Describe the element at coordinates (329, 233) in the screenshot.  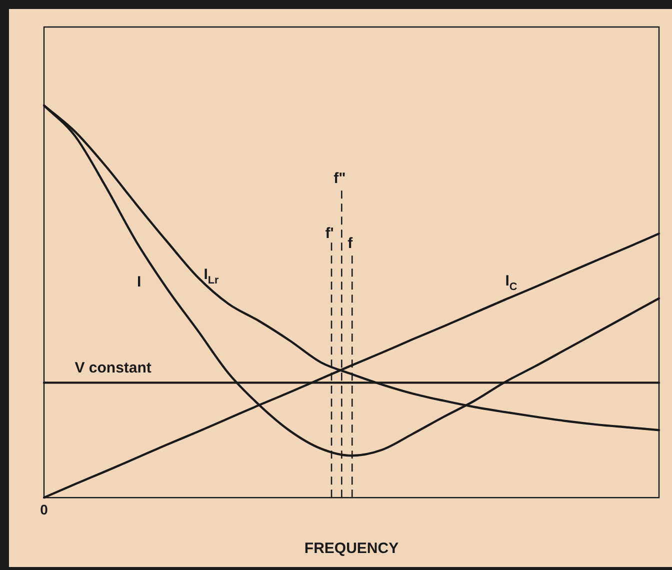
I see `annotation: f'` at that location.